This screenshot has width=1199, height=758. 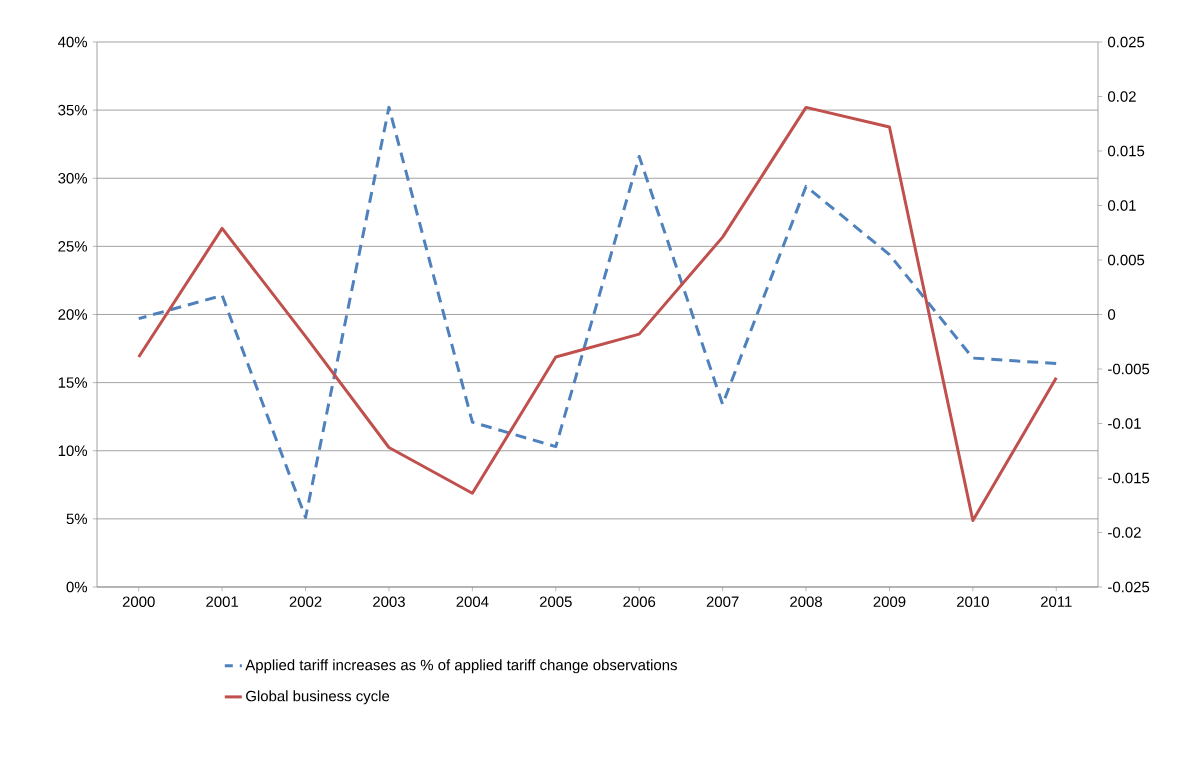 What do you see at coordinates (555, 602) in the screenshot?
I see `x-tick-label: 2005` at bounding box center [555, 602].